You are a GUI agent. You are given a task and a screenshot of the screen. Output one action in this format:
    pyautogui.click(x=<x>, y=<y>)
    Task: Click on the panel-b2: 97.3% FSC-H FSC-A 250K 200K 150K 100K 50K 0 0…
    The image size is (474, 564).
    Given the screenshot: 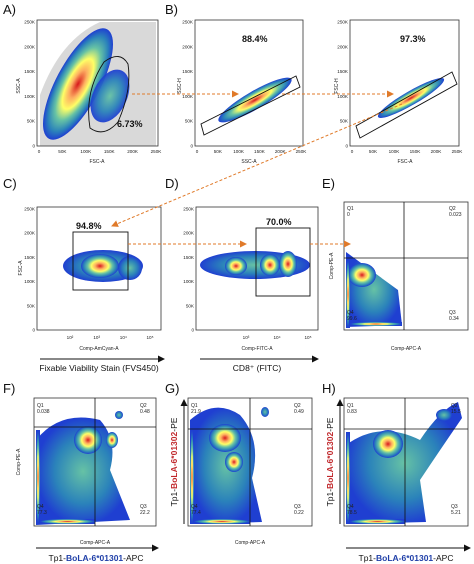 What is the action you would take?
    pyautogui.click(x=398, y=93)
    